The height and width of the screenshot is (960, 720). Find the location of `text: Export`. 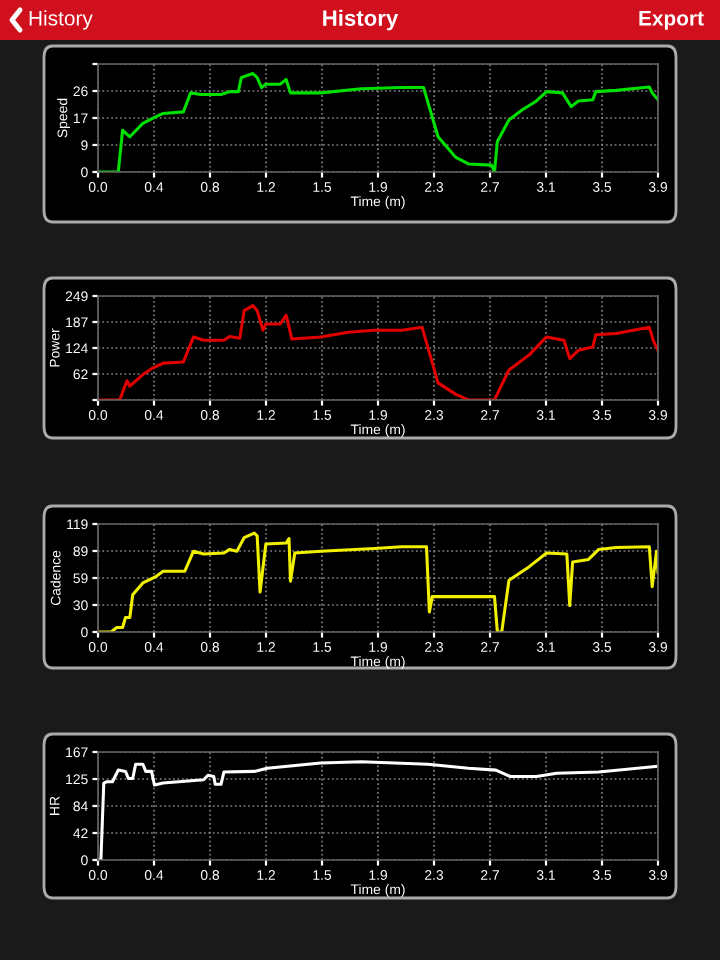

text: Export is located at coordinates (671, 20).